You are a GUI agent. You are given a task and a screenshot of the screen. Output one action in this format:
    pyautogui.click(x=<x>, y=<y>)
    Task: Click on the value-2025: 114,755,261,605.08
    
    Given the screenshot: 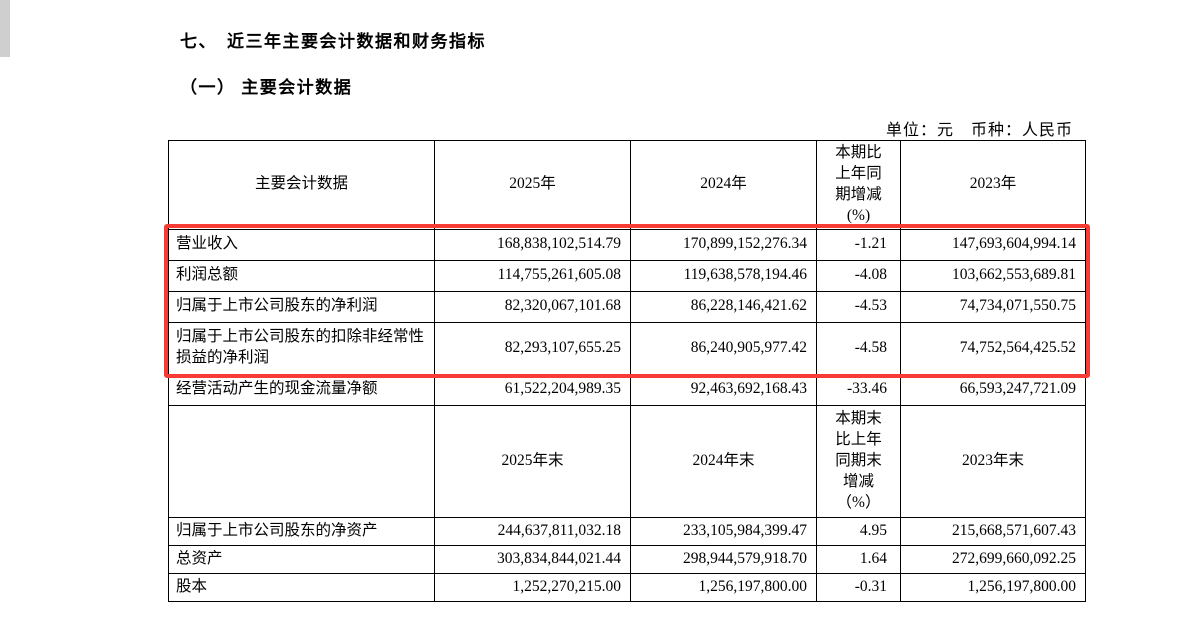 What is the action you would take?
    pyautogui.click(x=532, y=275)
    